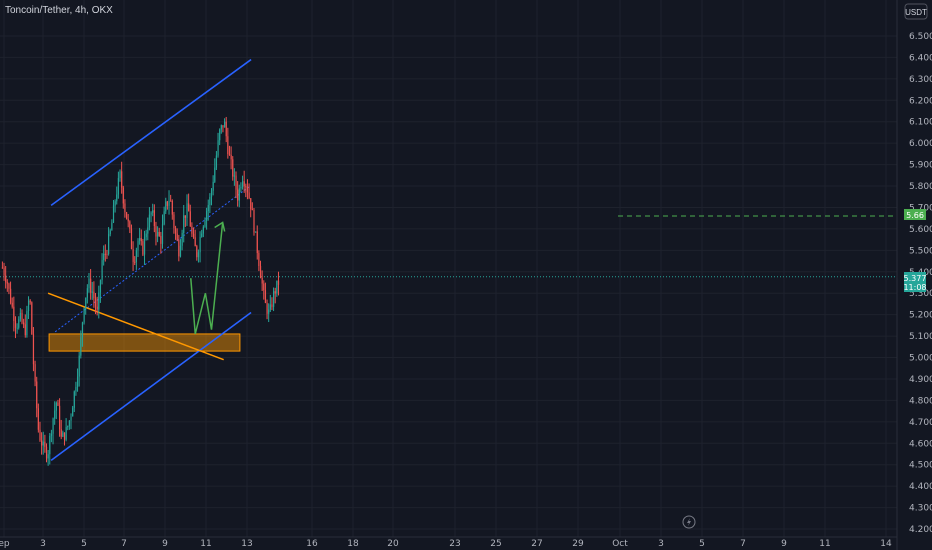 The image size is (932, 550). What do you see at coordinates (312, 544) in the screenshot?
I see `time-tick-label: 16` at bounding box center [312, 544].